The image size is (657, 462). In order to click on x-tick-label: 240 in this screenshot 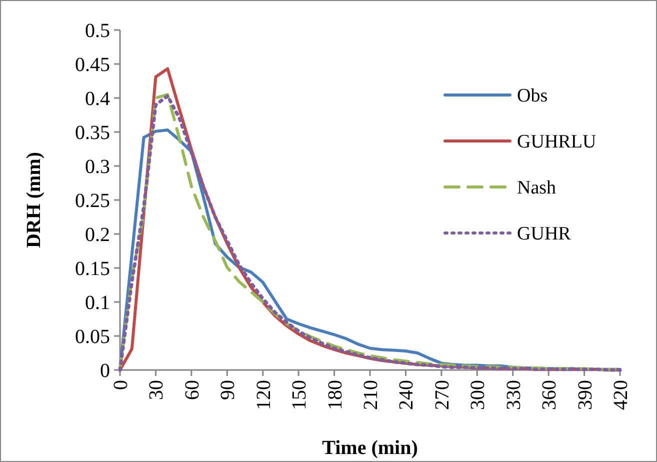, I will do `click(407, 395)`.